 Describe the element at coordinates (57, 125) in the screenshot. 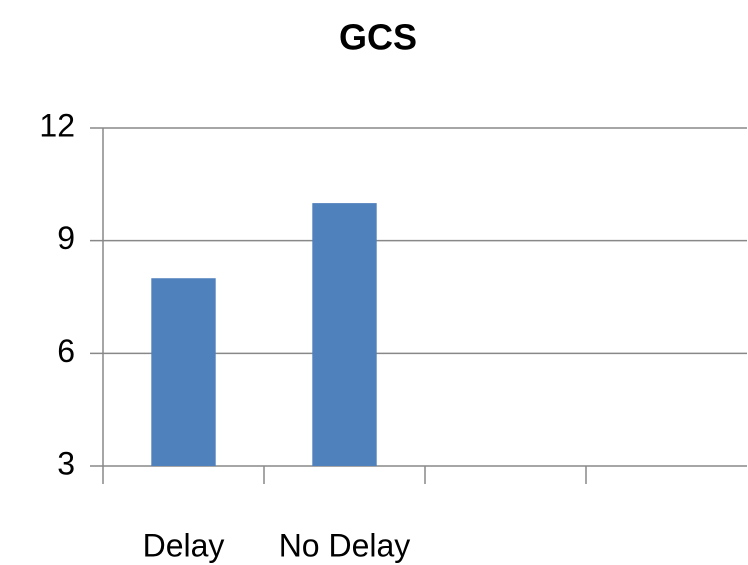

I see `y-tick-label: 12` at that location.